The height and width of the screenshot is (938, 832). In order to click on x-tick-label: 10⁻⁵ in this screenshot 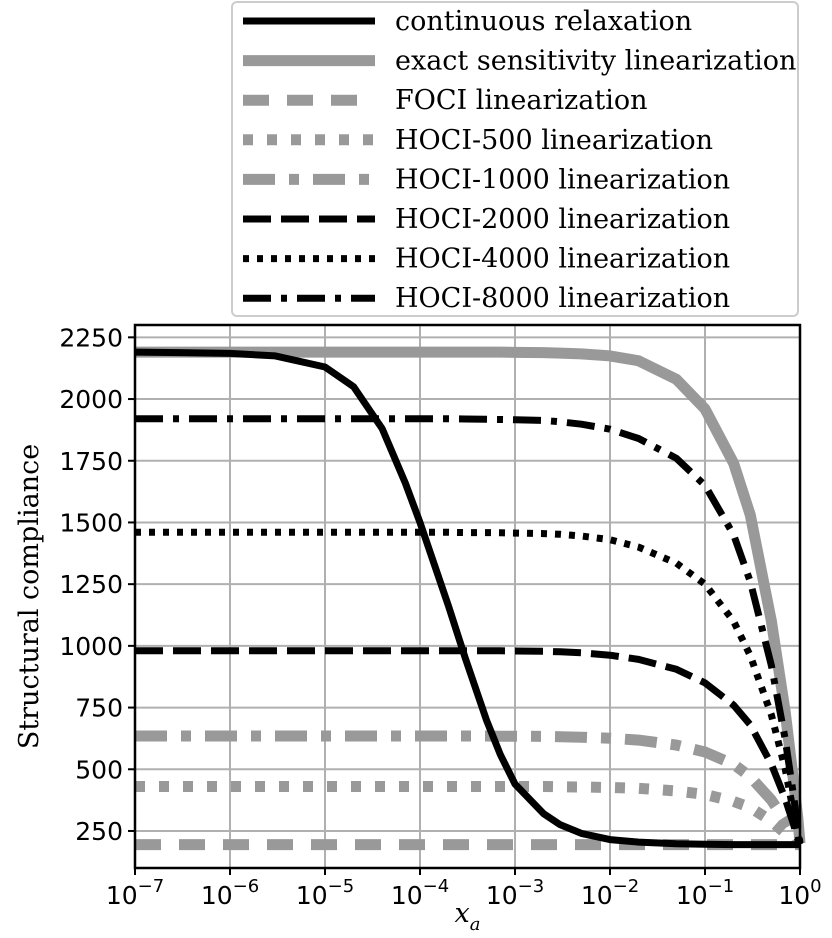, I will do `click(325, 893)`.